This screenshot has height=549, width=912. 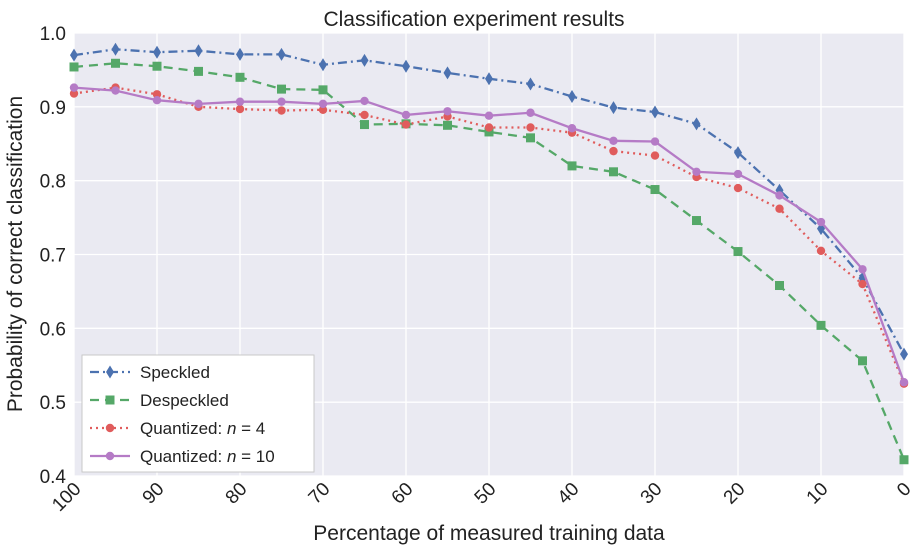 What do you see at coordinates (902, 490) in the screenshot?
I see `x-tick-label: 0` at bounding box center [902, 490].